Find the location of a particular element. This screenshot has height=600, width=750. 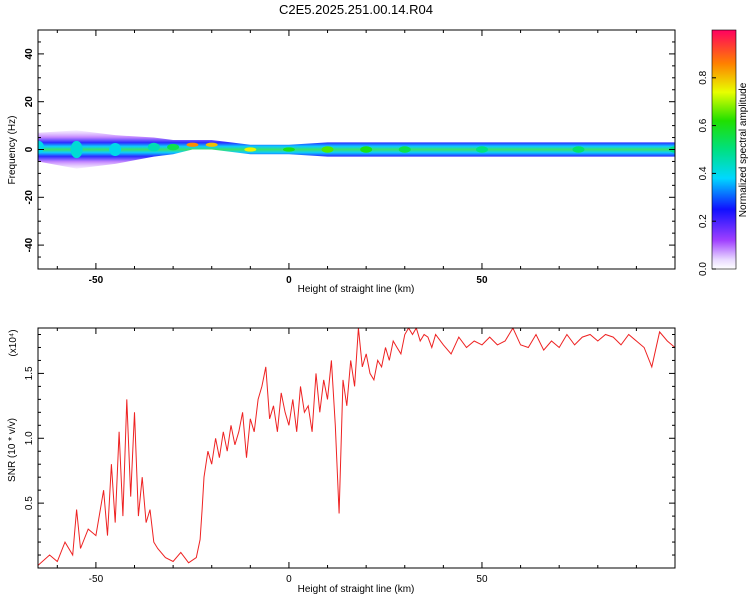

colorbar-tick-label: 0.2 is located at coordinates (703, 221).